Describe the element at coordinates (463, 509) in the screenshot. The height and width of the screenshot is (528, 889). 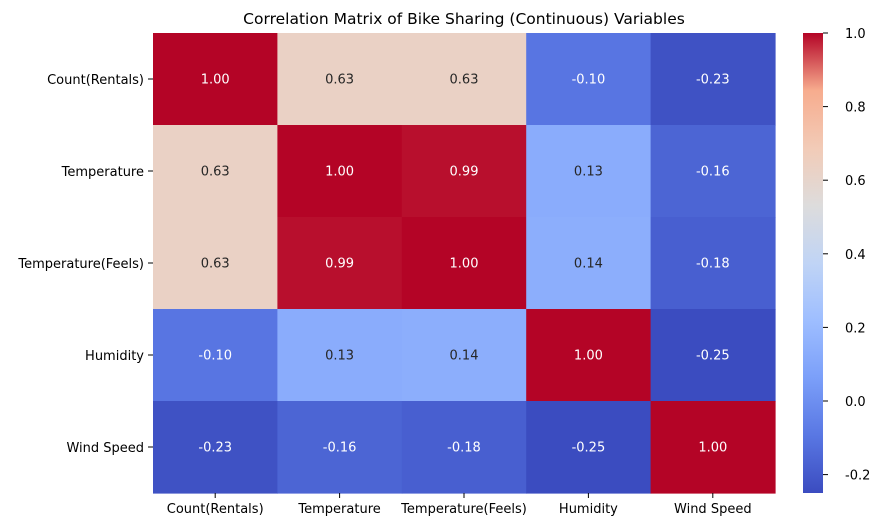
I see `column-label: Temperature(Feels)` at that location.